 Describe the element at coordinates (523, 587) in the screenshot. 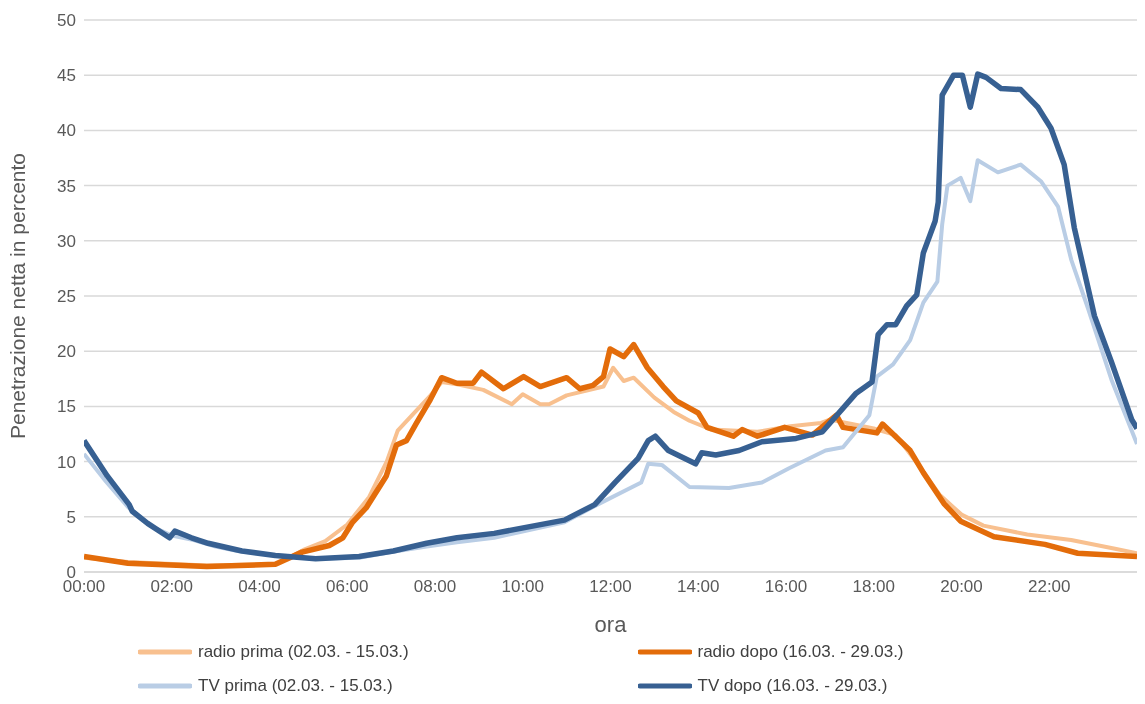

I see `x-tick-label: 10:00` at that location.